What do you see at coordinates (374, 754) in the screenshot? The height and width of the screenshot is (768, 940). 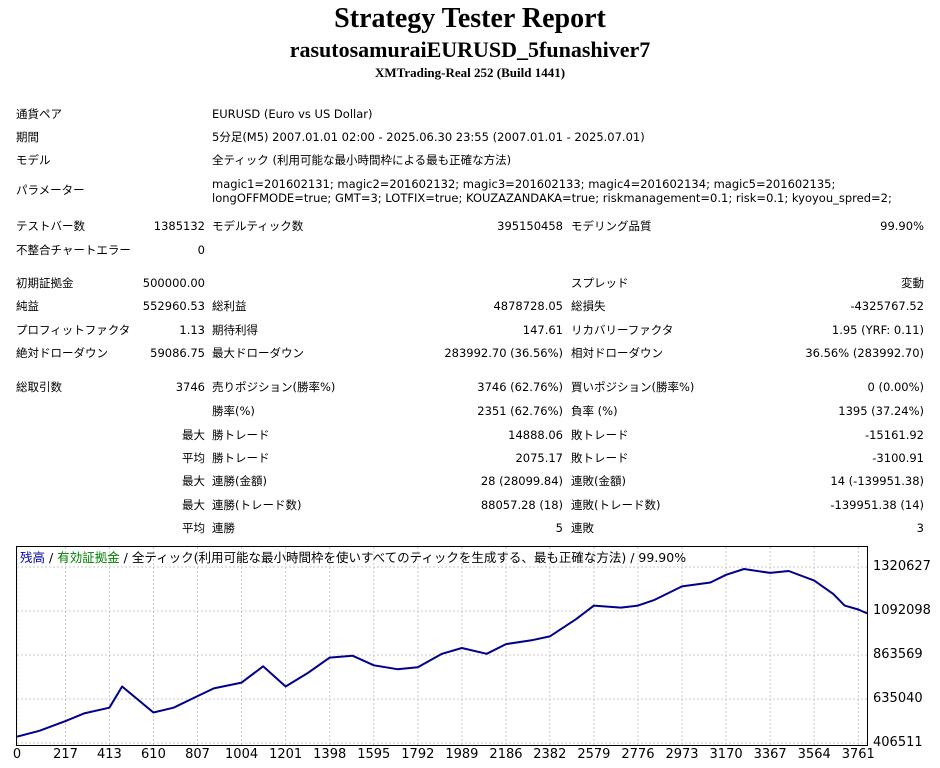 I see `x-tick-label: 1595` at bounding box center [374, 754].